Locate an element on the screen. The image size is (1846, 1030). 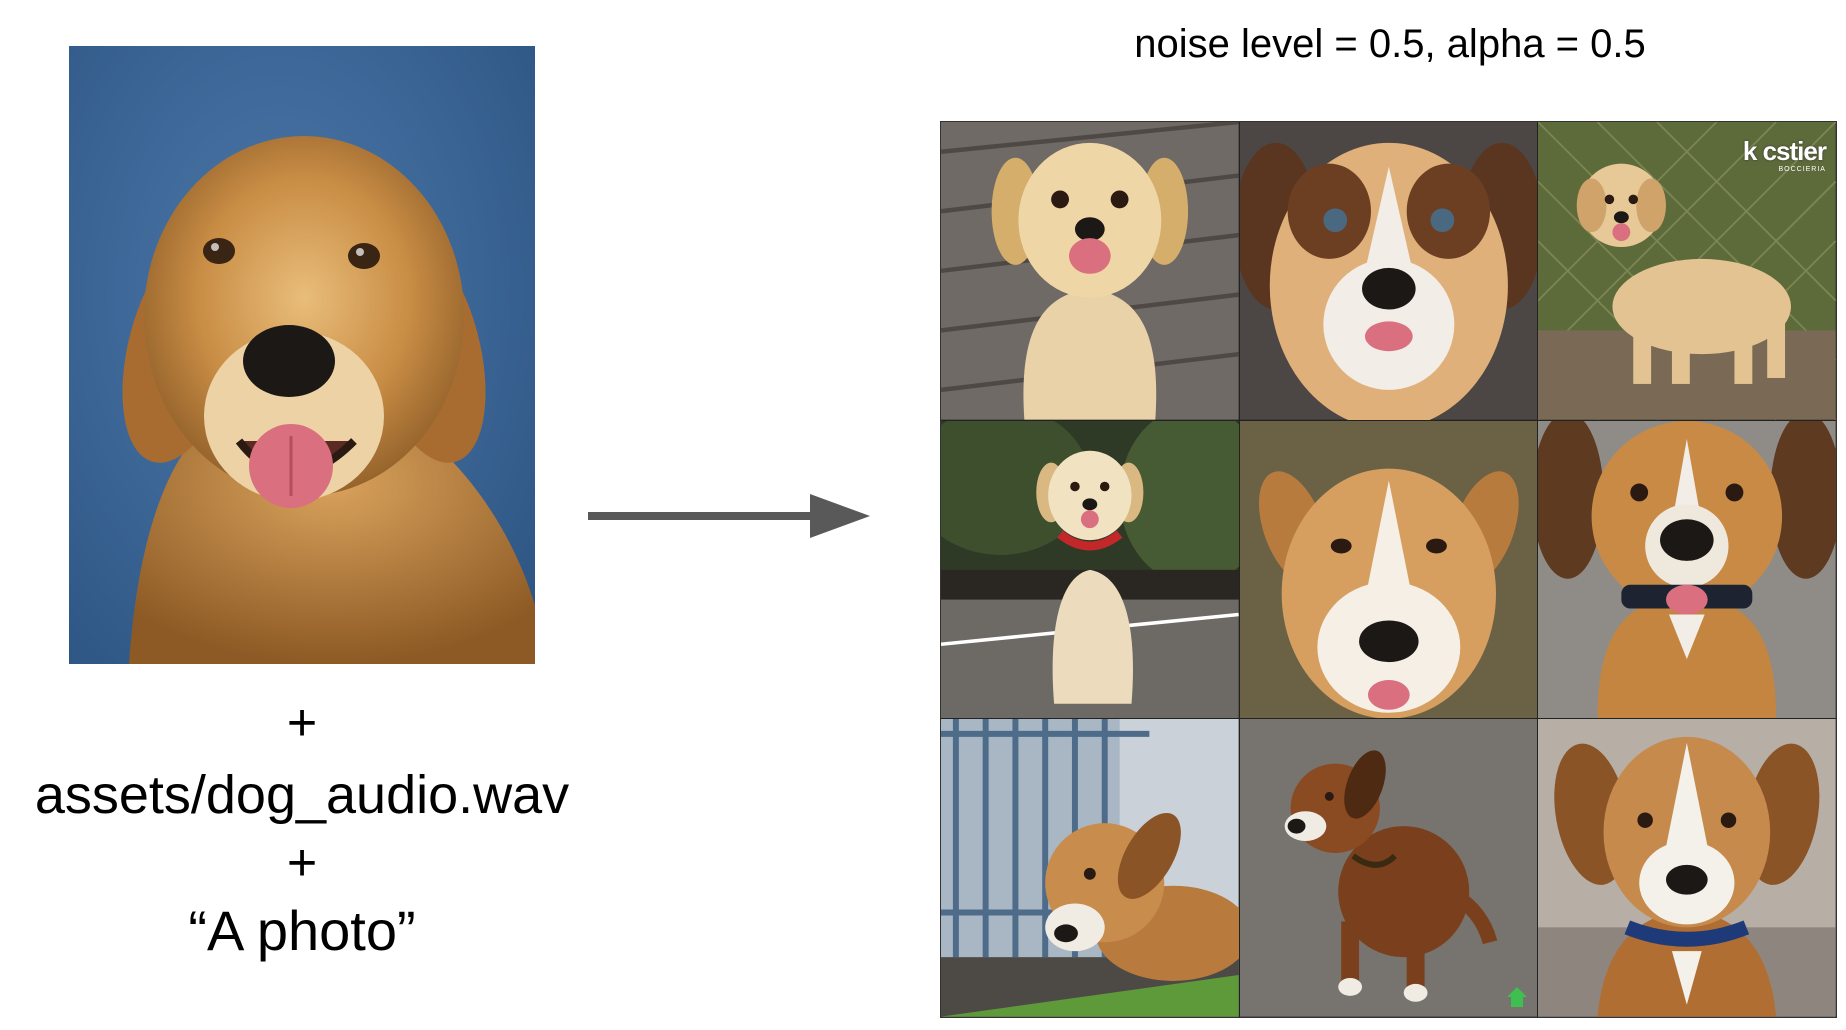
output-parameters-caption: noise level = 0.5, alpha = 0.5 is located at coordinates (1390, 44).